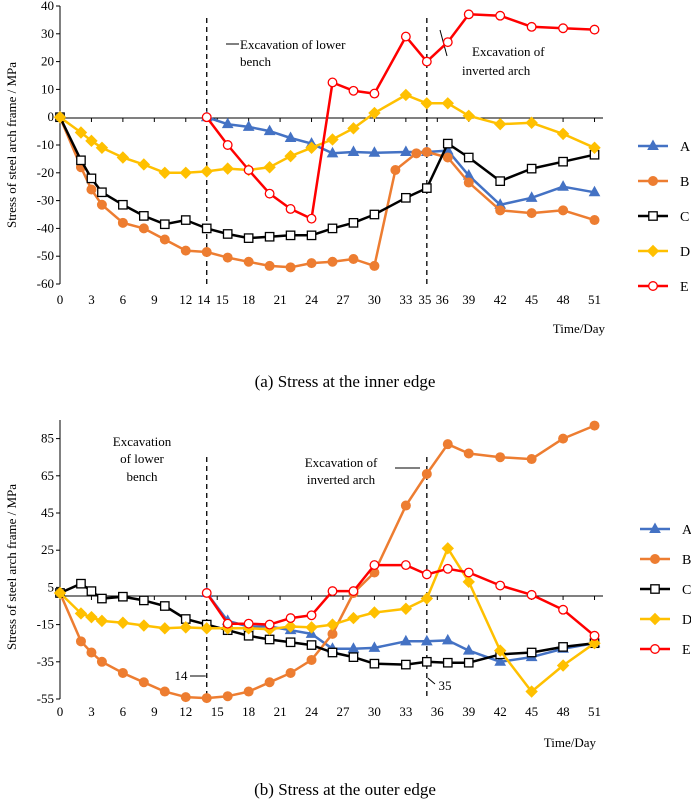  Describe the element at coordinates (684, 182) in the screenshot. I see `legend-label: B` at that location.